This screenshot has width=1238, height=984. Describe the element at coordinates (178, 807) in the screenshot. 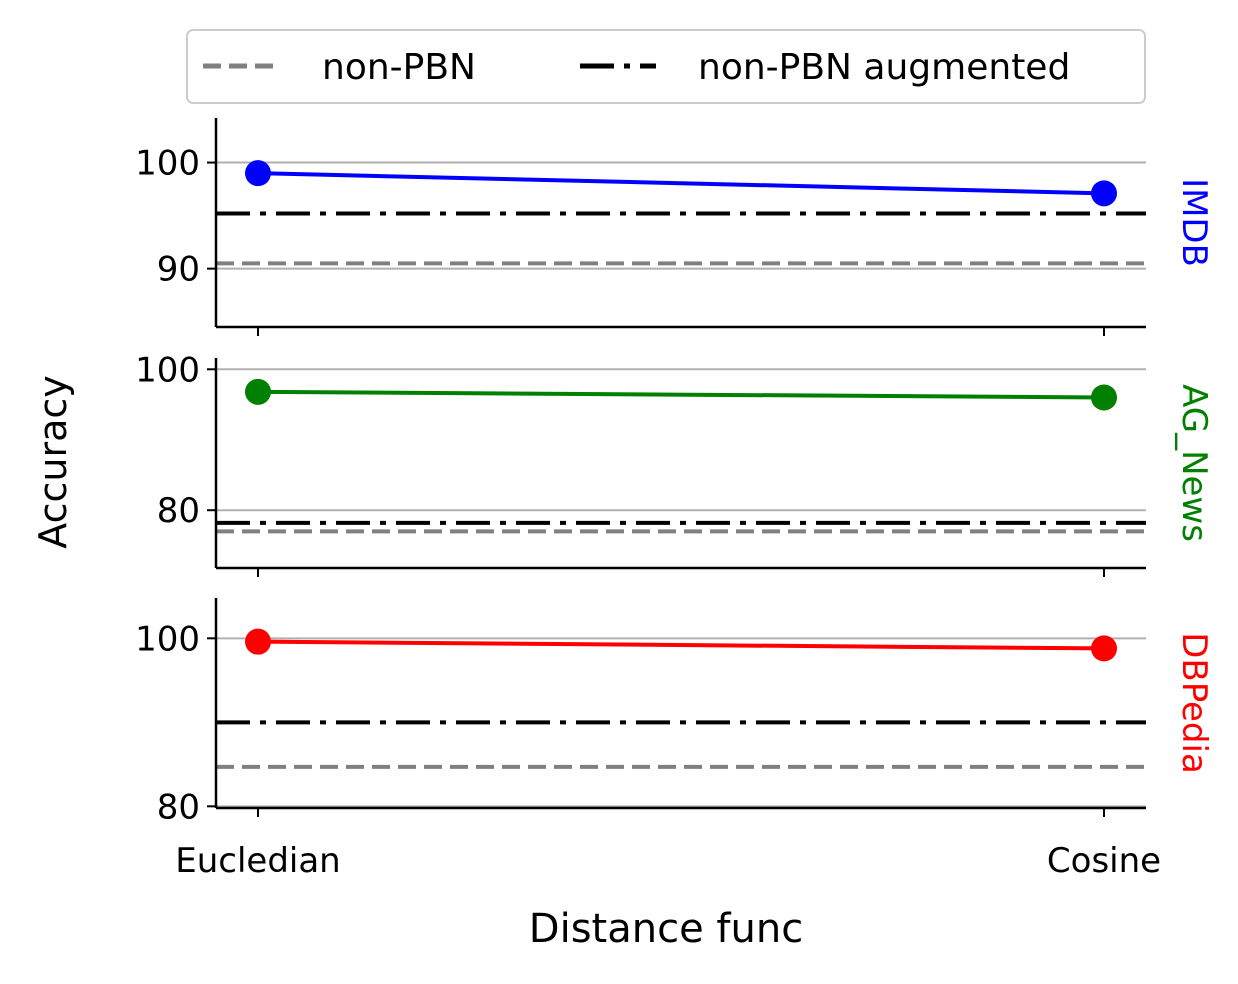

I see `y-tick-label-dbpedia-80: 80` at that location.